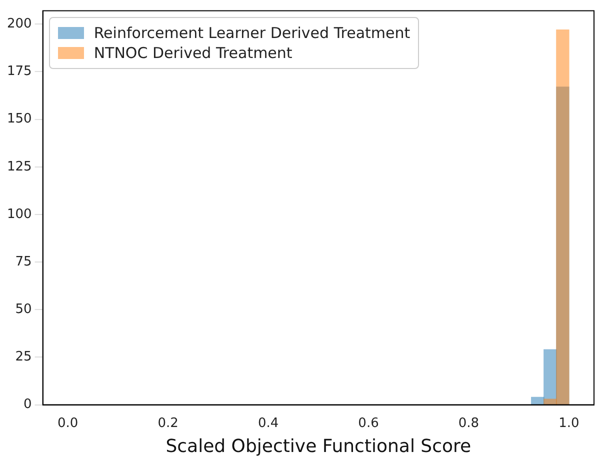  Describe the element at coordinates (23, 262) in the screenshot. I see `y-tick-label: 75` at that location.